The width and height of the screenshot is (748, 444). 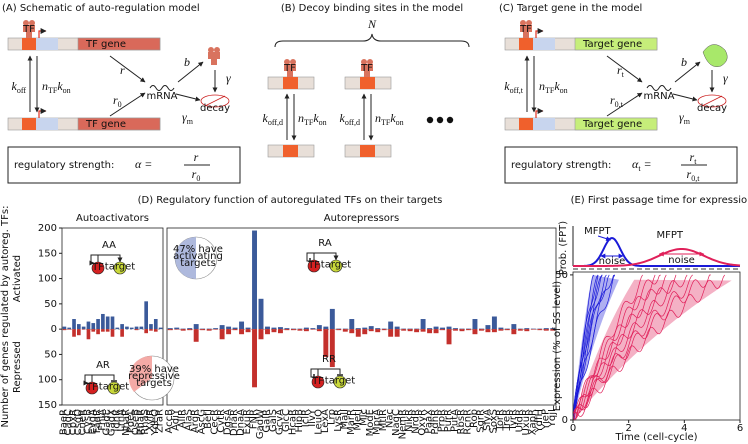 What do you see at coordinates (42, 33) in the screenshot?
I see `promoter-arrow` at bounding box center [42, 33].